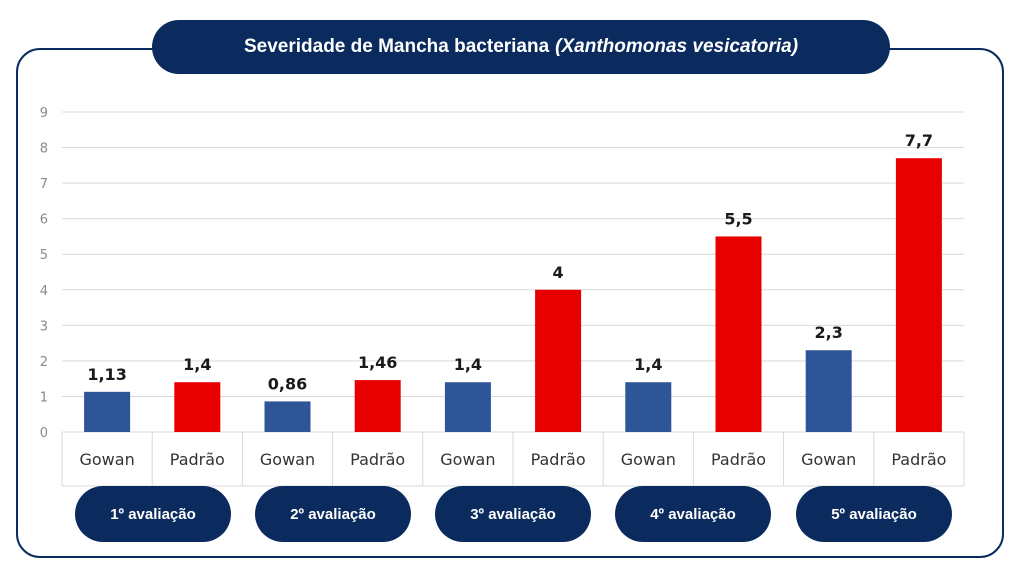  What do you see at coordinates (919, 140) in the screenshot?
I see `data-label: 7,7` at bounding box center [919, 140].